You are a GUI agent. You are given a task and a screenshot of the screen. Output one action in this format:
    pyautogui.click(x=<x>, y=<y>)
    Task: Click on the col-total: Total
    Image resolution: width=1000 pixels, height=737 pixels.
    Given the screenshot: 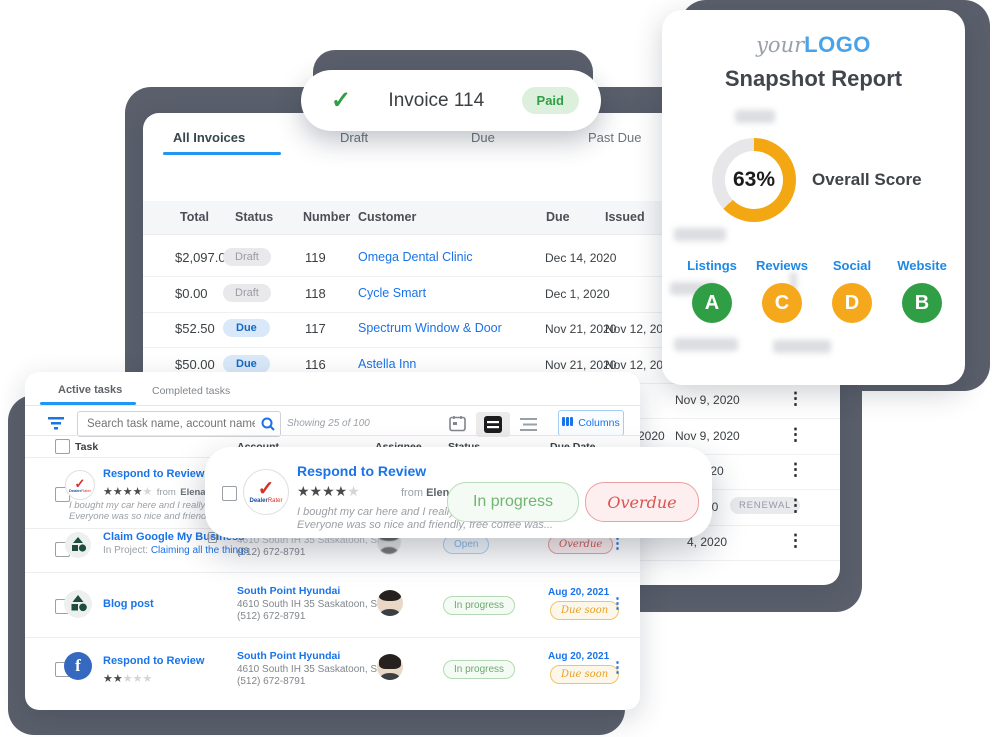 What is the action you would take?
    pyautogui.click(x=194, y=217)
    